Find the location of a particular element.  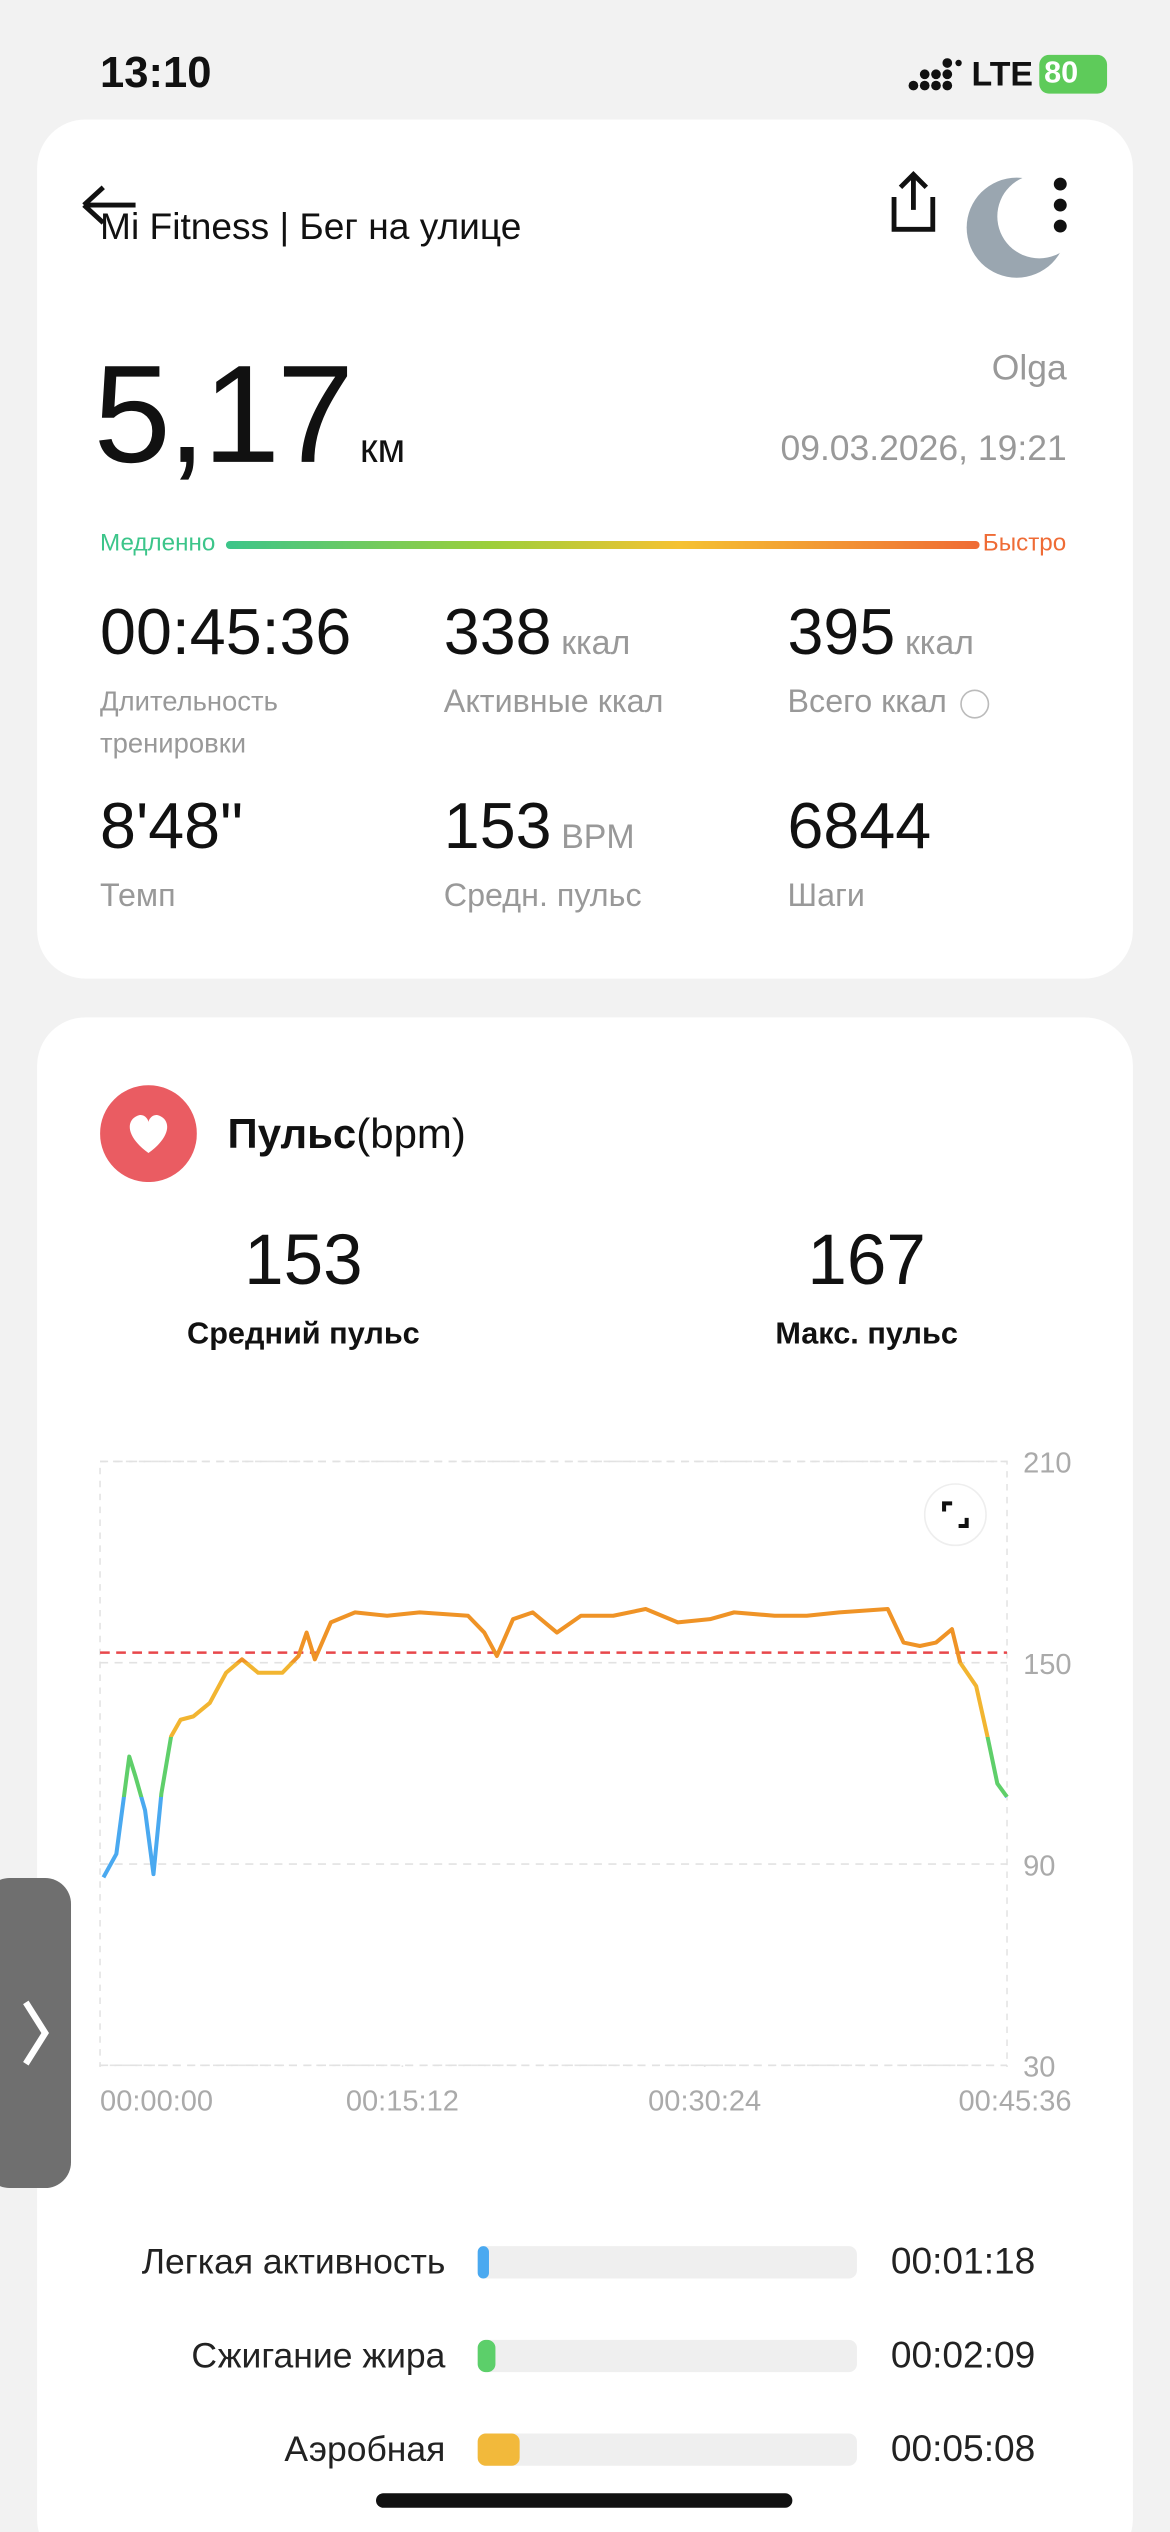

stat-unit: BPM is located at coordinates (598, 837).